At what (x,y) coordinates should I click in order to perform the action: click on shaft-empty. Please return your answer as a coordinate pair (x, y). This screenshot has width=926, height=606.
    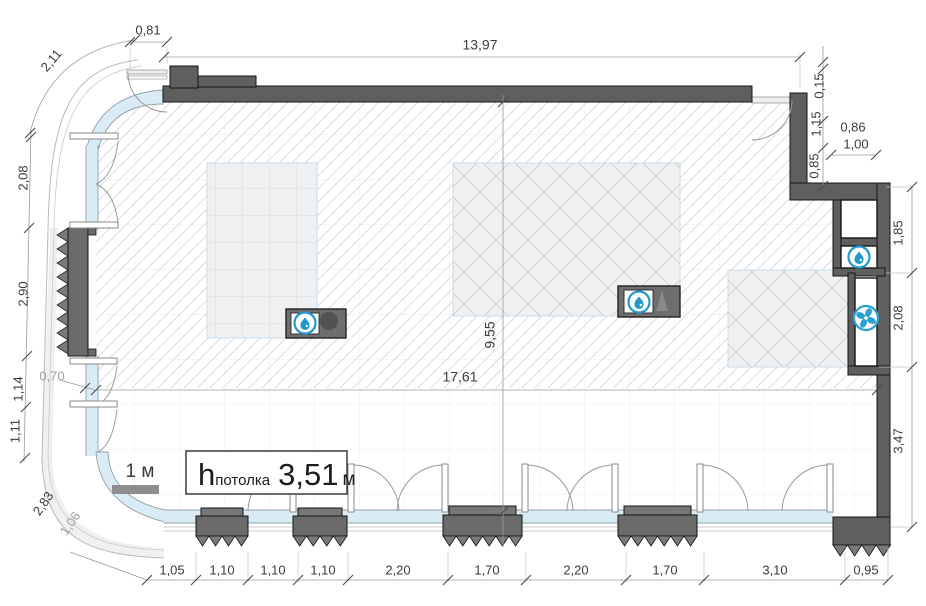
    Looking at the image, I should click on (859, 219).